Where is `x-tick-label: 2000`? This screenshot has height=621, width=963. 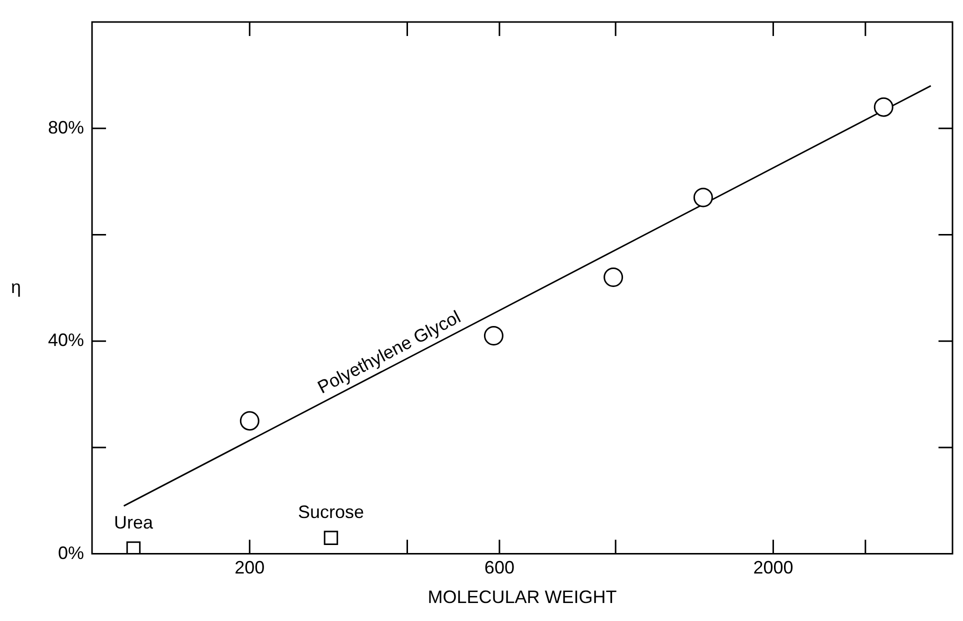
x-tick-label: 2000 is located at coordinates (773, 568).